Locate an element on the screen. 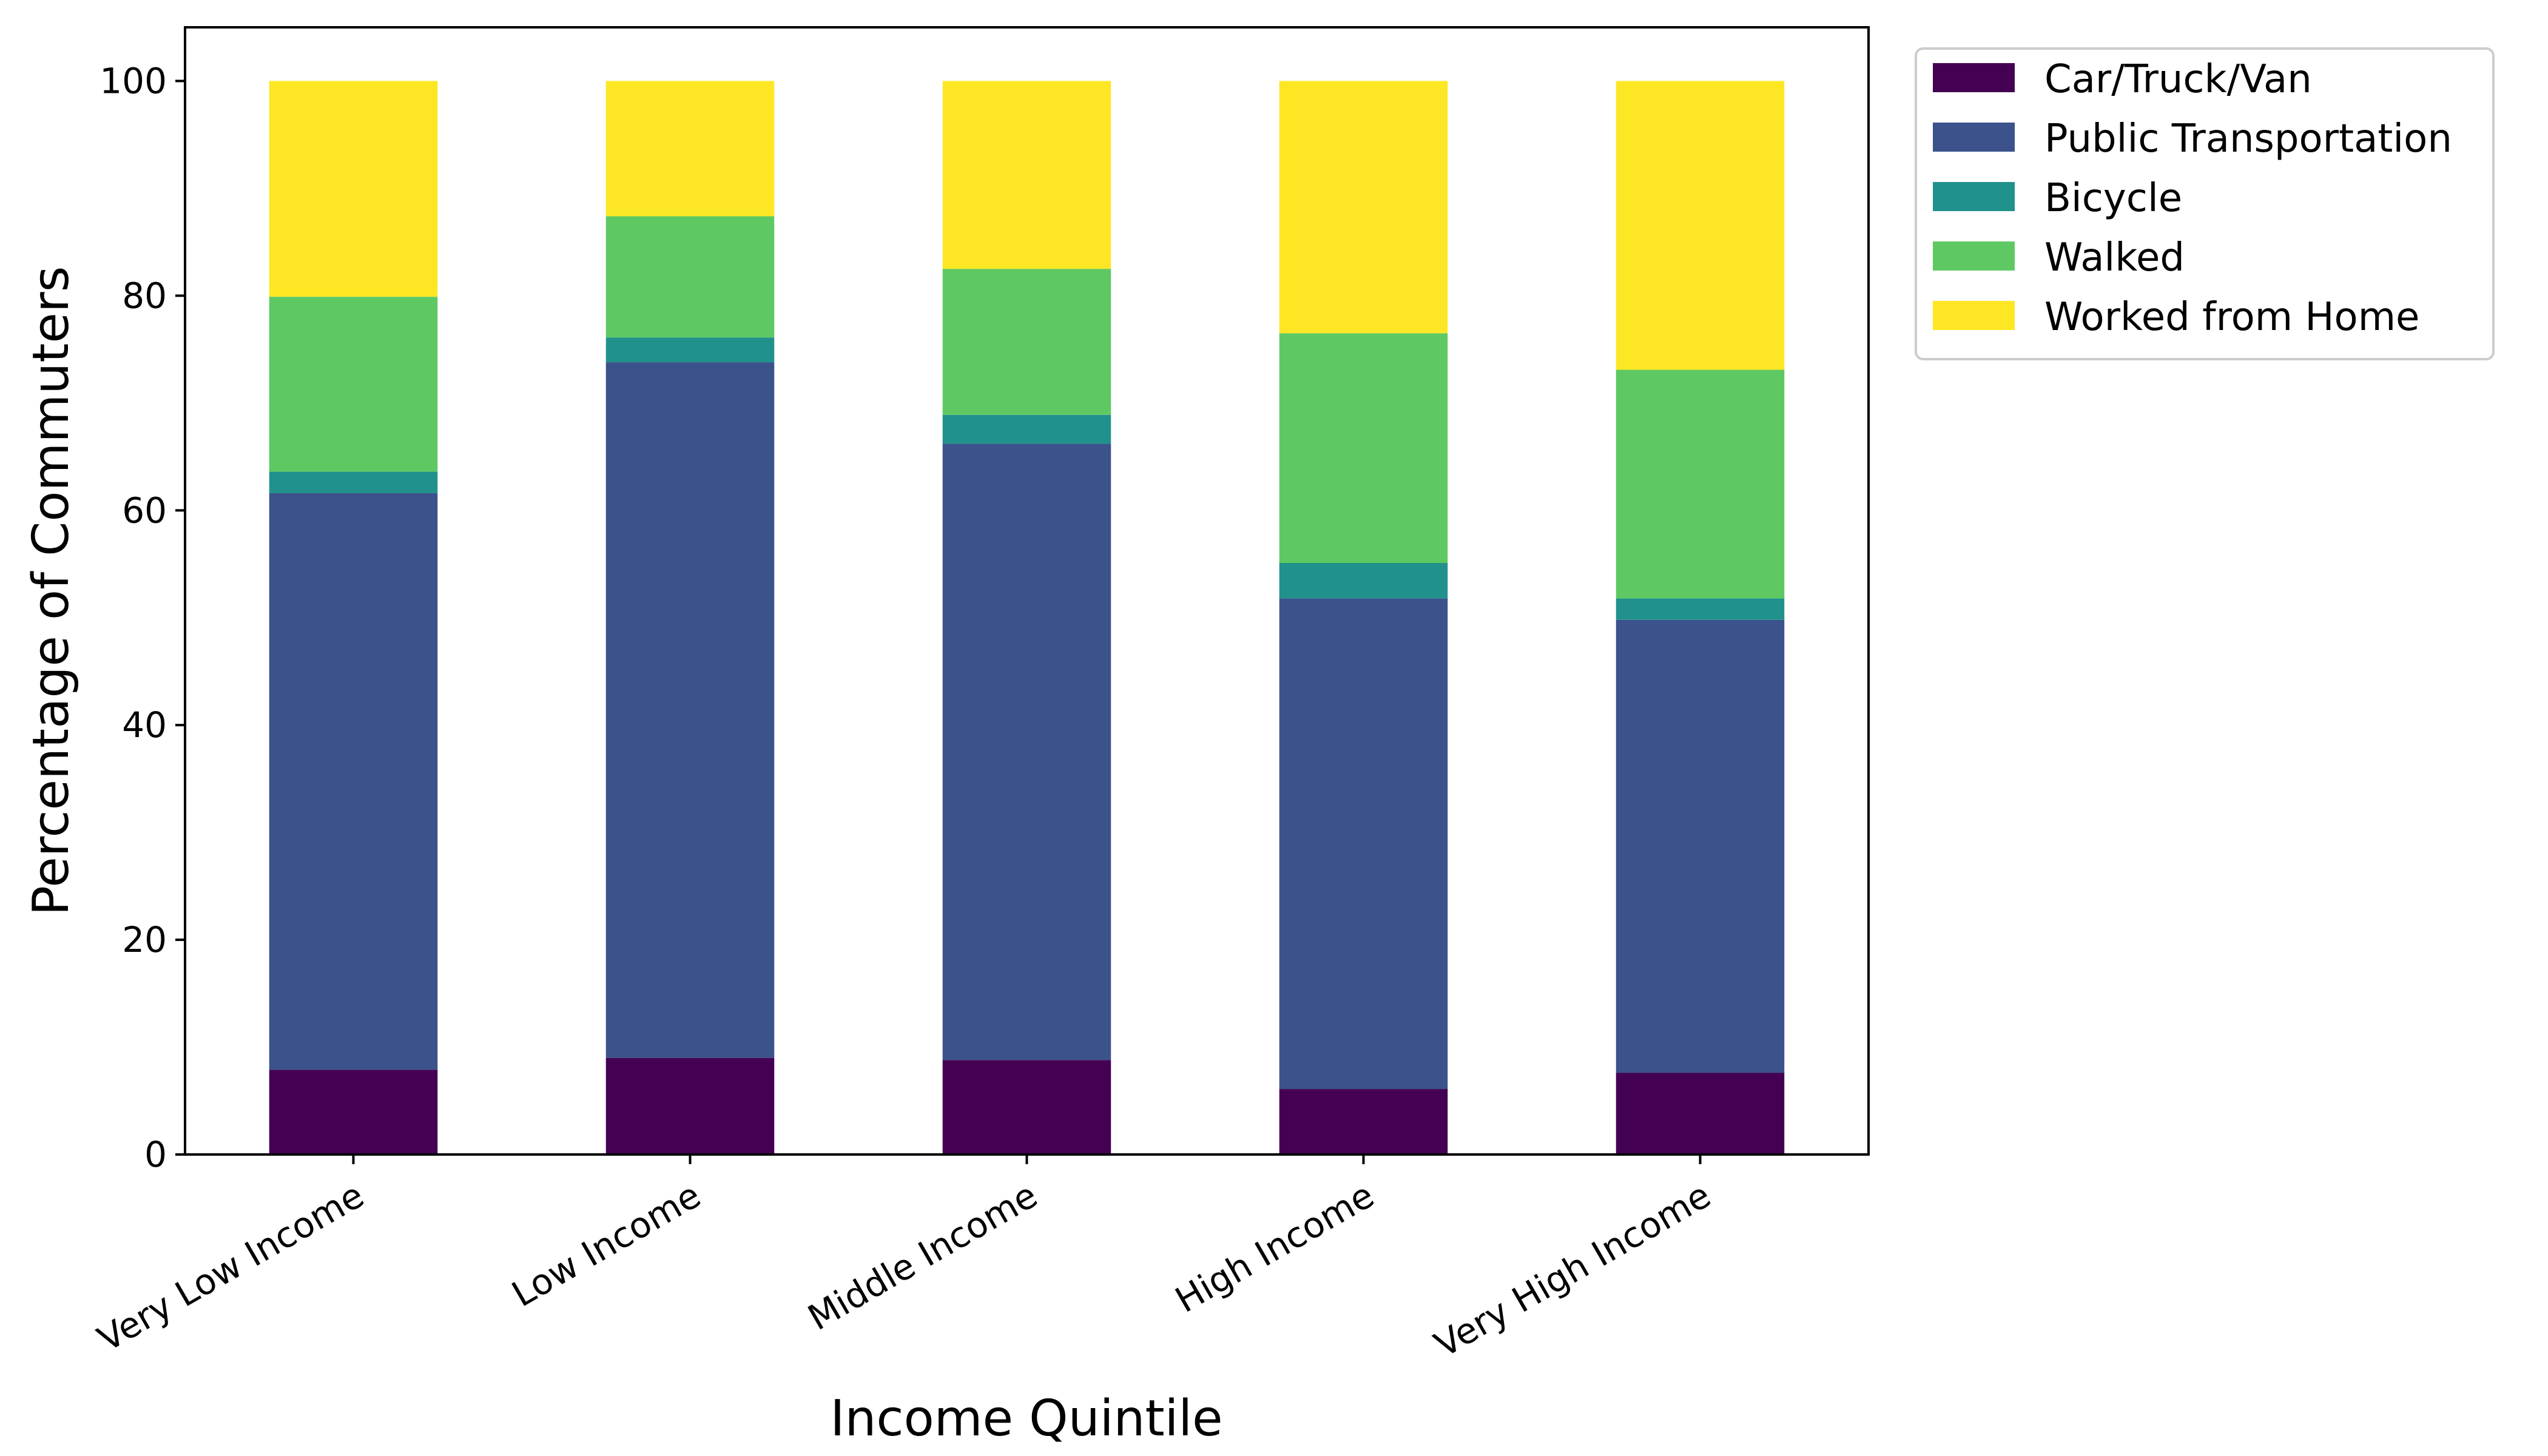  y-tick-label-3: 60 is located at coordinates (144, 510).